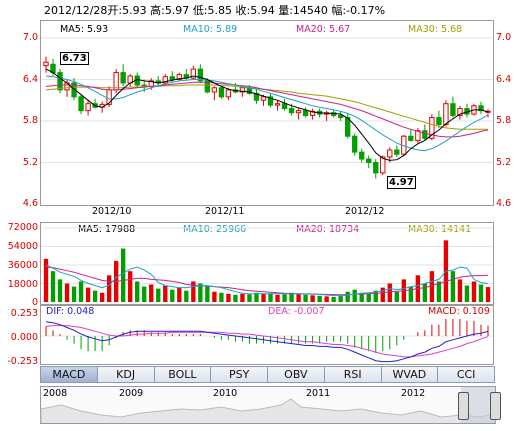 Image resolution: width=514 pixels, height=431 pixels. I want to click on overview-left-handle, so click(463, 406).